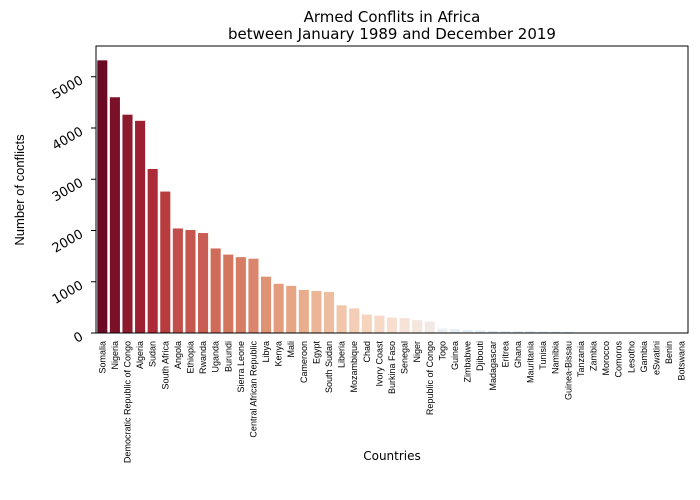 The image size is (700, 500). Describe the element at coordinates (342, 354) in the screenshot. I see `x-tick-label: Liberia` at that location.